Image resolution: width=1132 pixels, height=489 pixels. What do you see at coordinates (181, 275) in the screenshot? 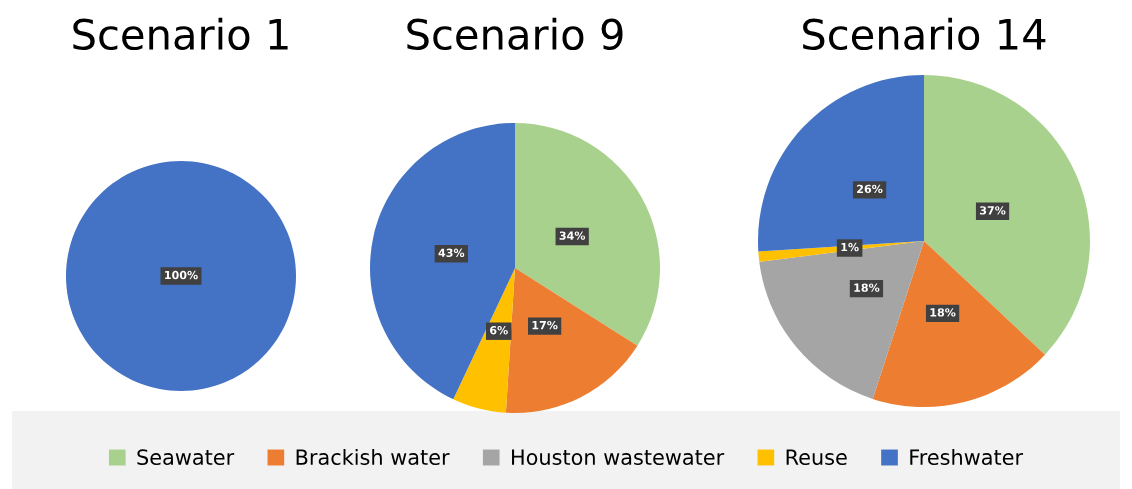
I see `data-label: 100%` at bounding box center [181, 275].